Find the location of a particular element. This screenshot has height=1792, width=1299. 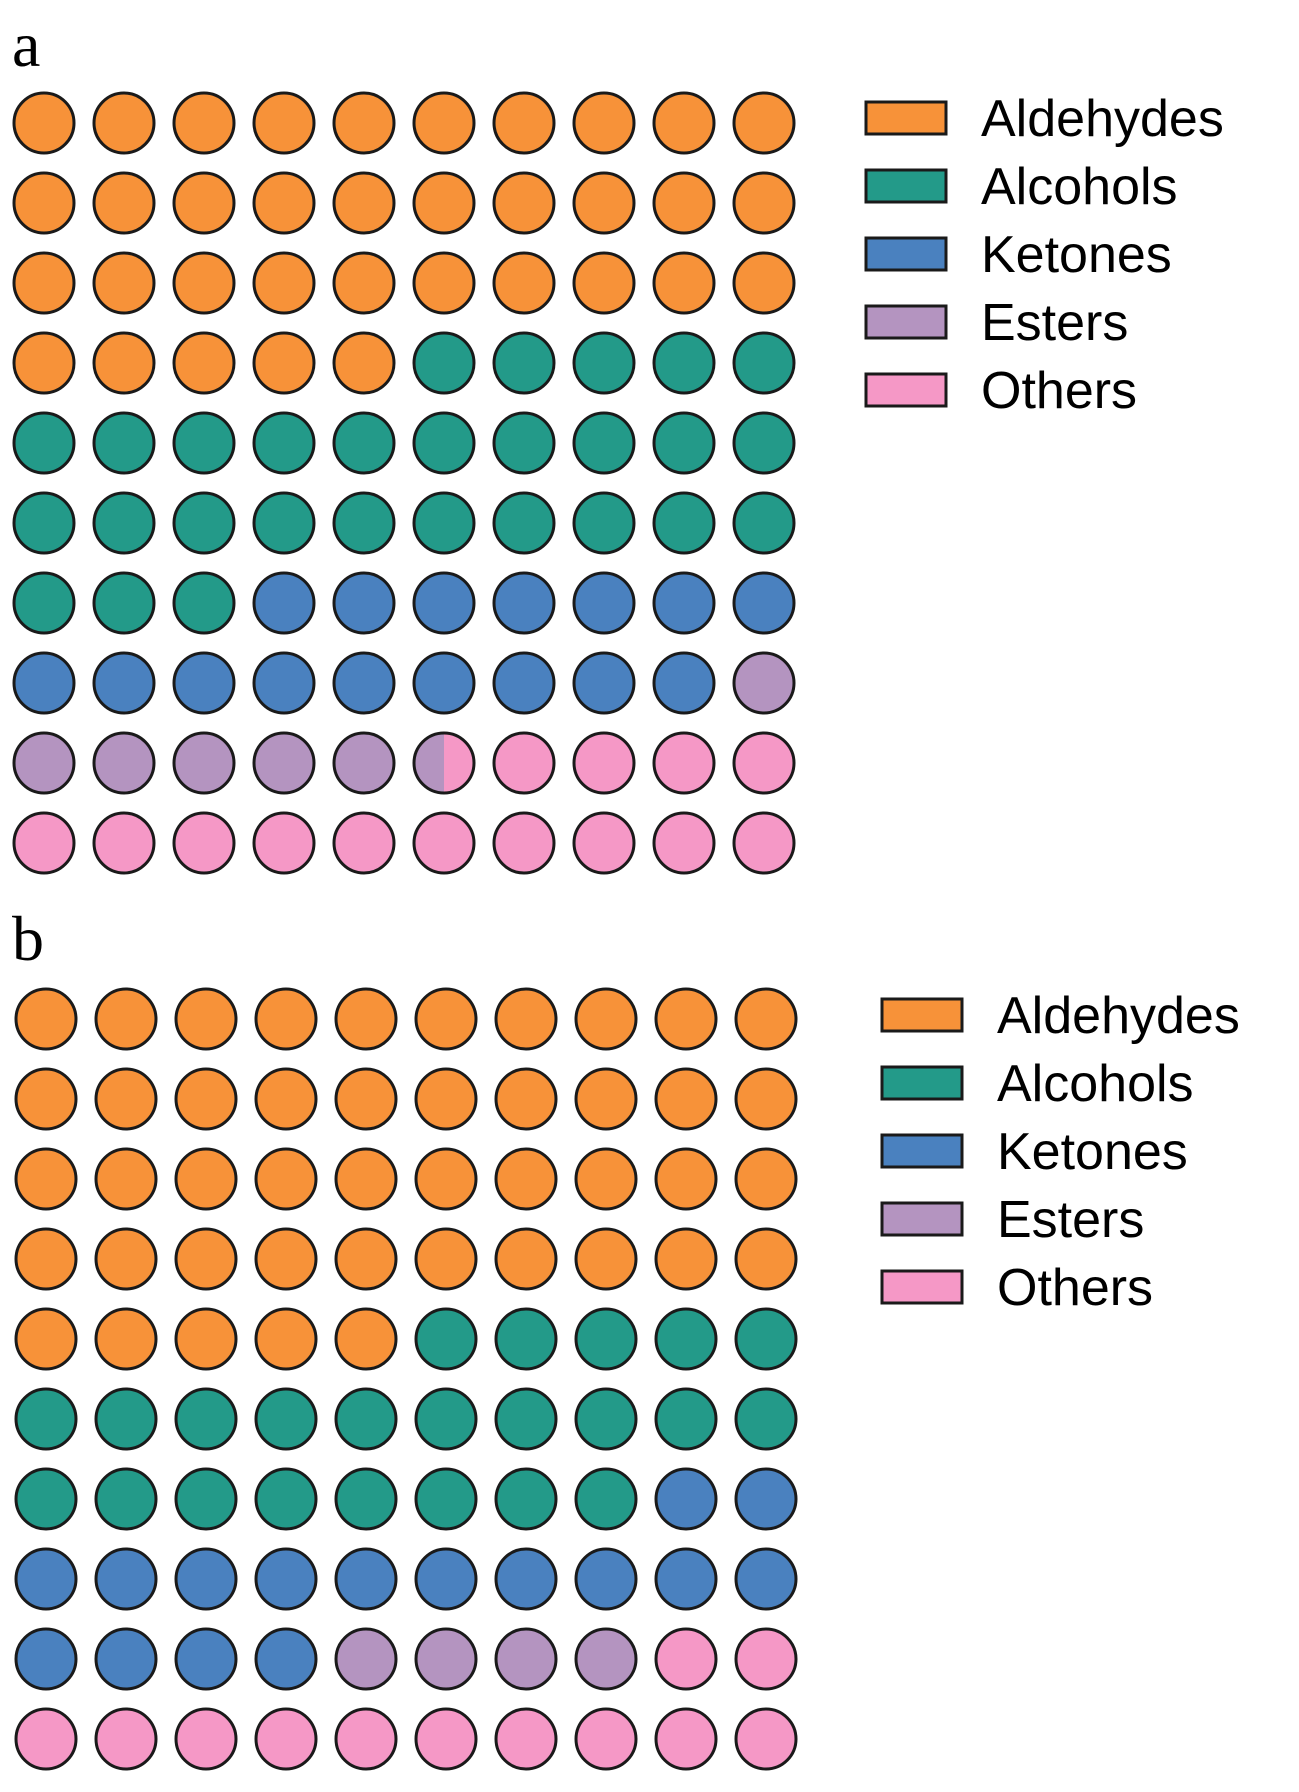

legend-label-b-others: Others is located at coordinates (1075, 1288).